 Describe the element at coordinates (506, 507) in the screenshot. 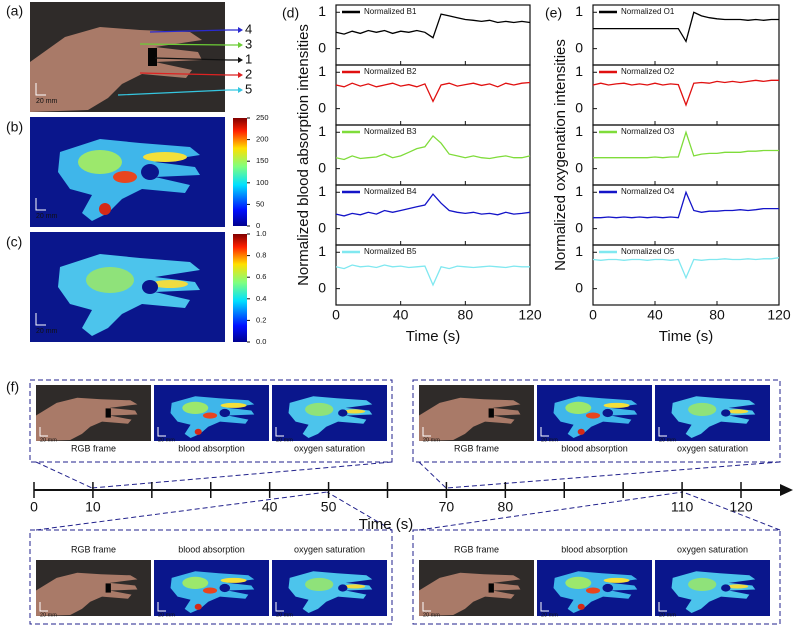

I see `timeline-tick-label: 80` at that location.